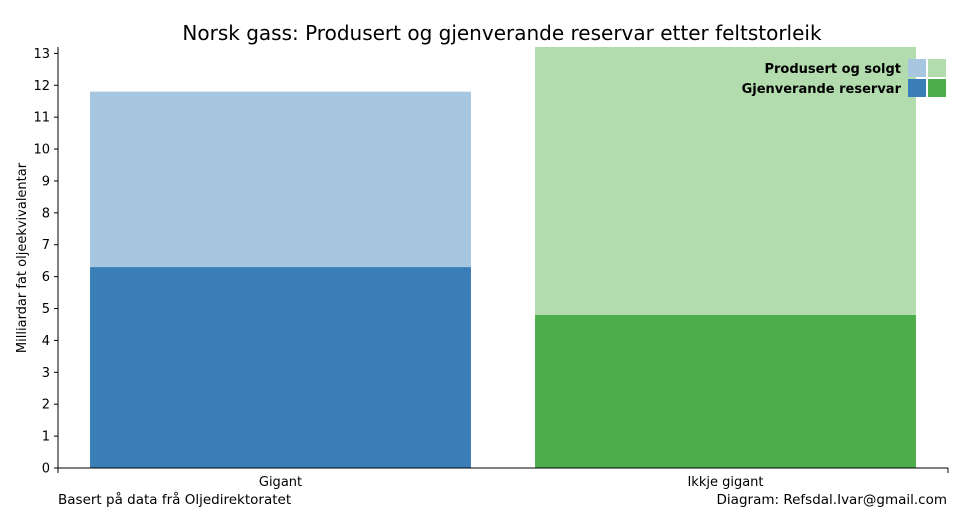 Image resolution: width=968 pixels, height=524 pixels. What do you see at coordinates (46, 309) in the screenshot?
I see `y-tick-label: 5` at bounding box center [46, 309].